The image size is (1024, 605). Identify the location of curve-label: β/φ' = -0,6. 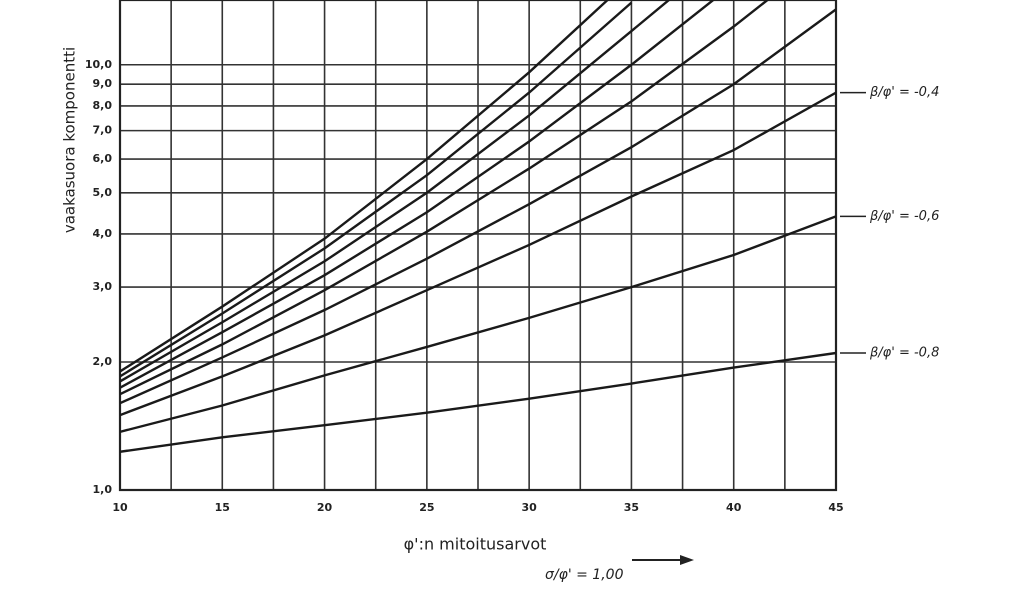
(904, 216).